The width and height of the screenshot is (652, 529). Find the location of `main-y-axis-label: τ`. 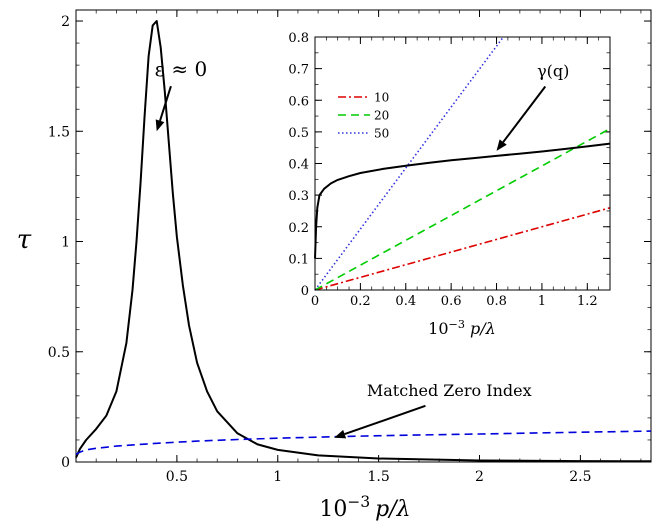

main-y-axis-label: τ is located at coordinates (24, 240).